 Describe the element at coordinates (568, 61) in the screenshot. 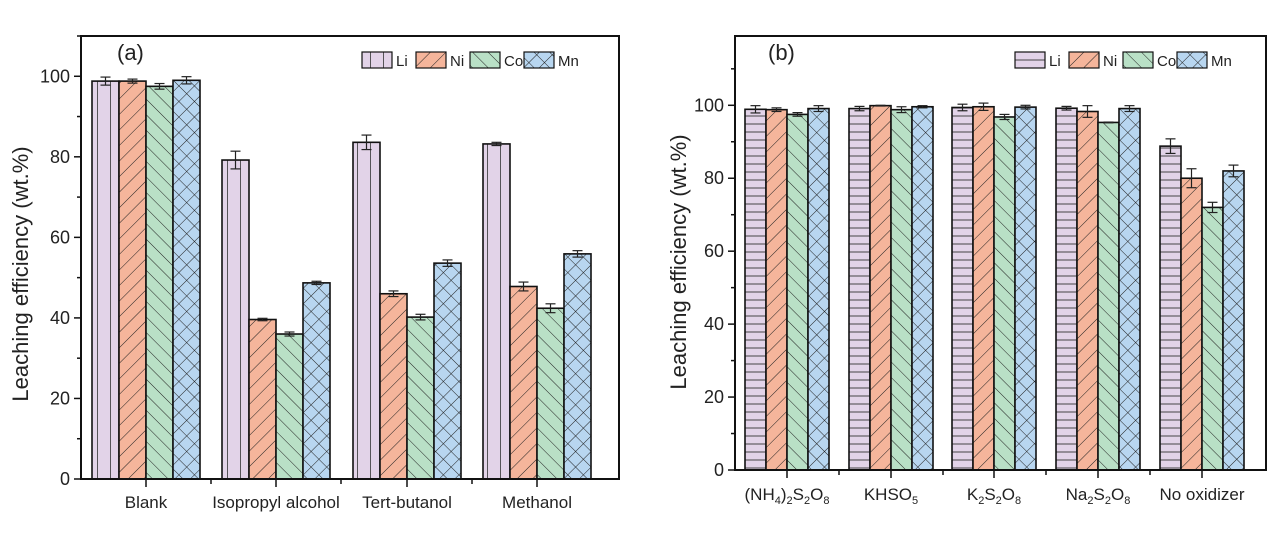

I see `legend-label: Mn` at that location.